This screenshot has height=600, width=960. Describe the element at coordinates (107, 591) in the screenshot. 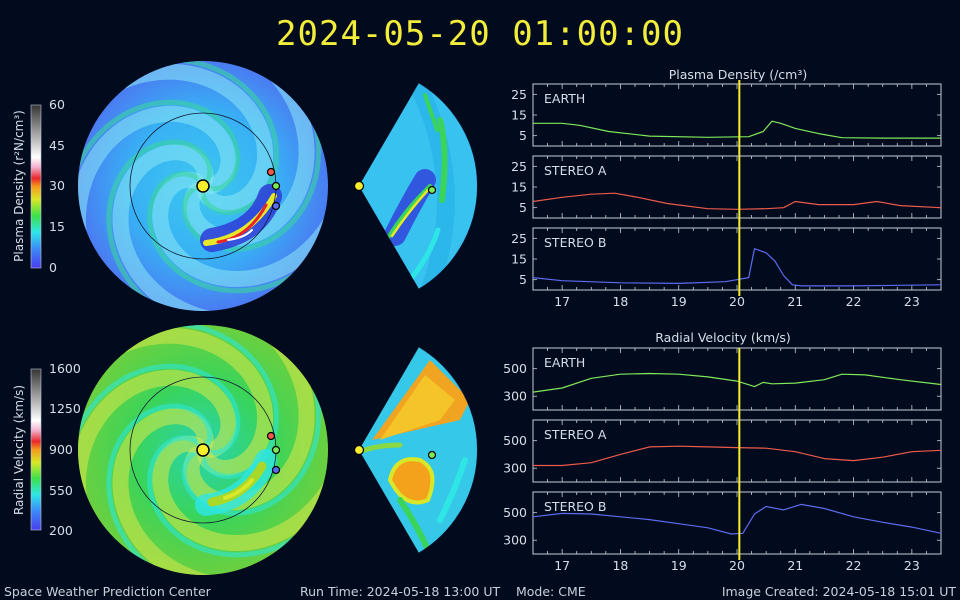

I see `footer-center-name: Space Weather Prediction Center` at that location.